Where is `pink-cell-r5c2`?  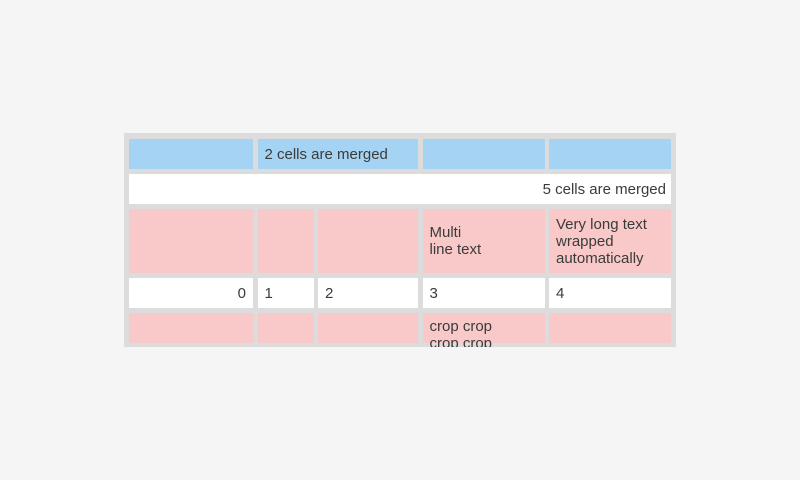
pink-cell-r5c2 is located at coordinates (285, 328).